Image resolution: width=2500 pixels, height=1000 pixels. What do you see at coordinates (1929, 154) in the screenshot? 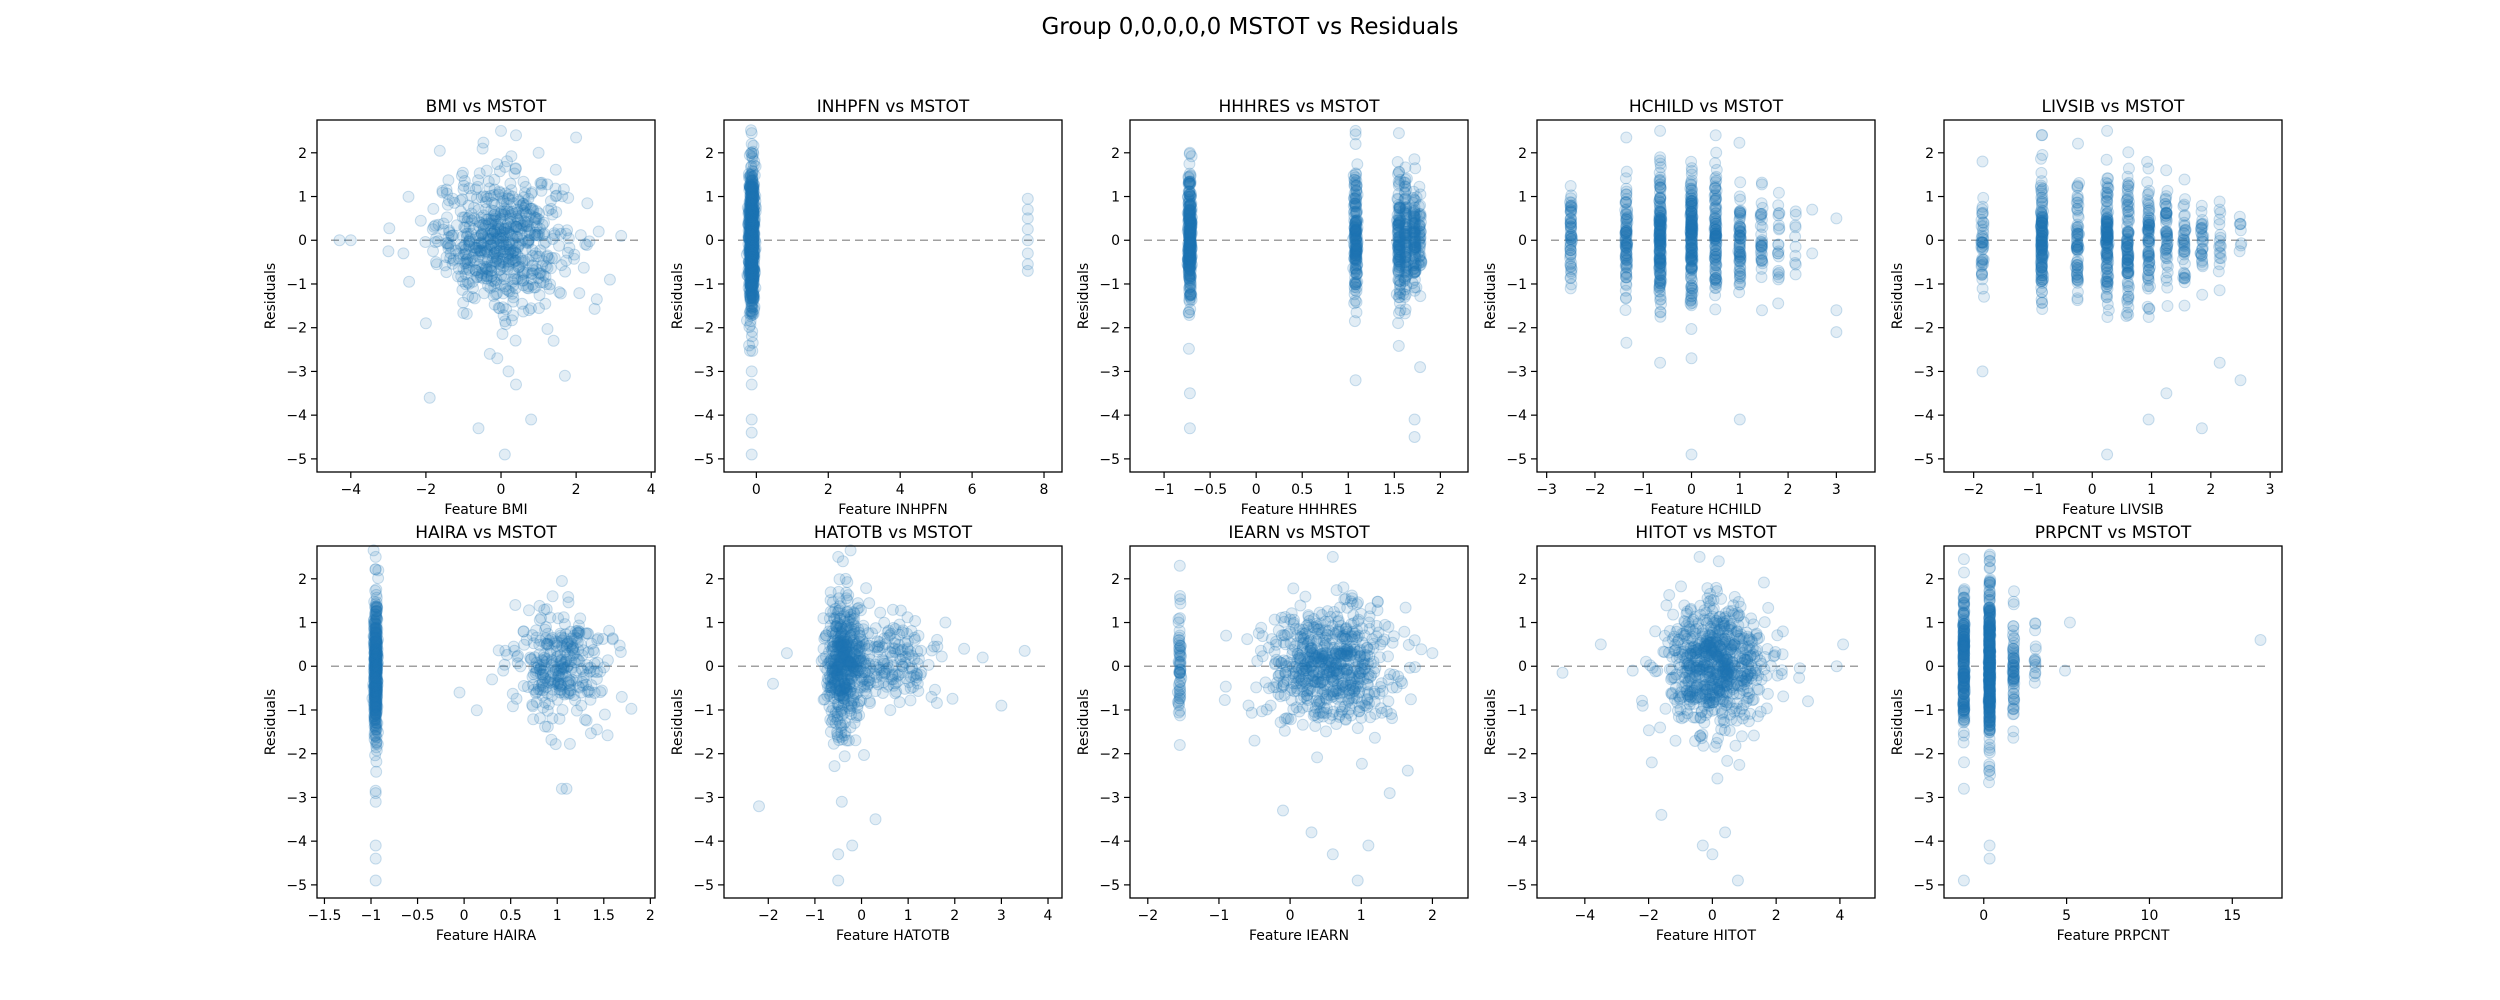
I see `y-tick-label: 2` at bounding box center [1929, 154].